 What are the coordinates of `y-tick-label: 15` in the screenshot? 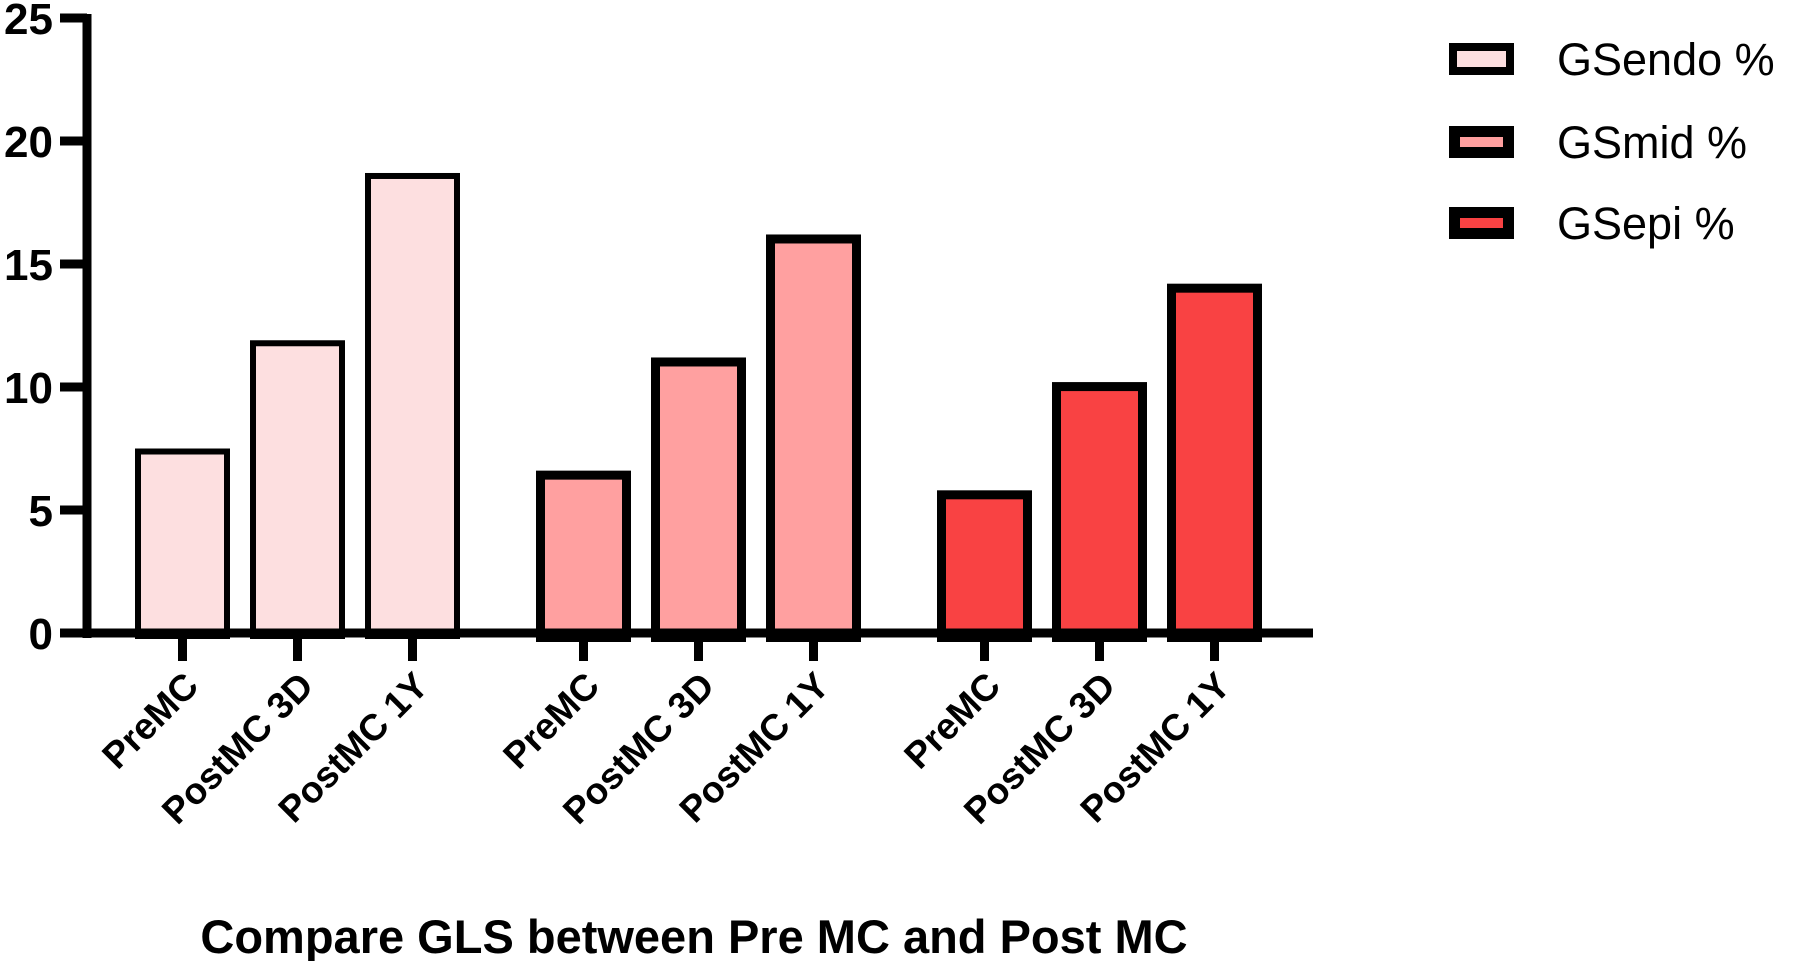 It's located at (28, 265).